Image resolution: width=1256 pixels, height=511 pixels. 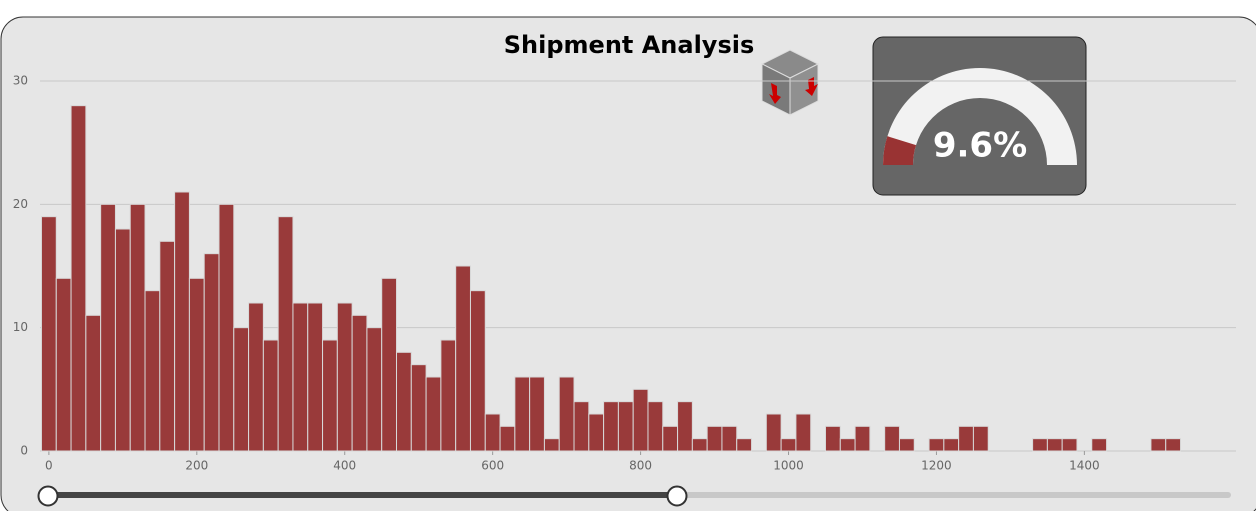 I want to click on range-slider, so click(x=634, y=496).